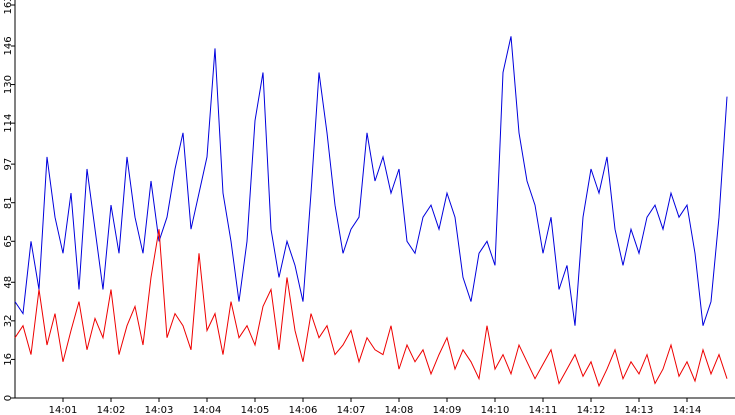  Describe the element at coordinates (687, 410) in the screenshot. I see `x-tick-label: 14:14` at that location.